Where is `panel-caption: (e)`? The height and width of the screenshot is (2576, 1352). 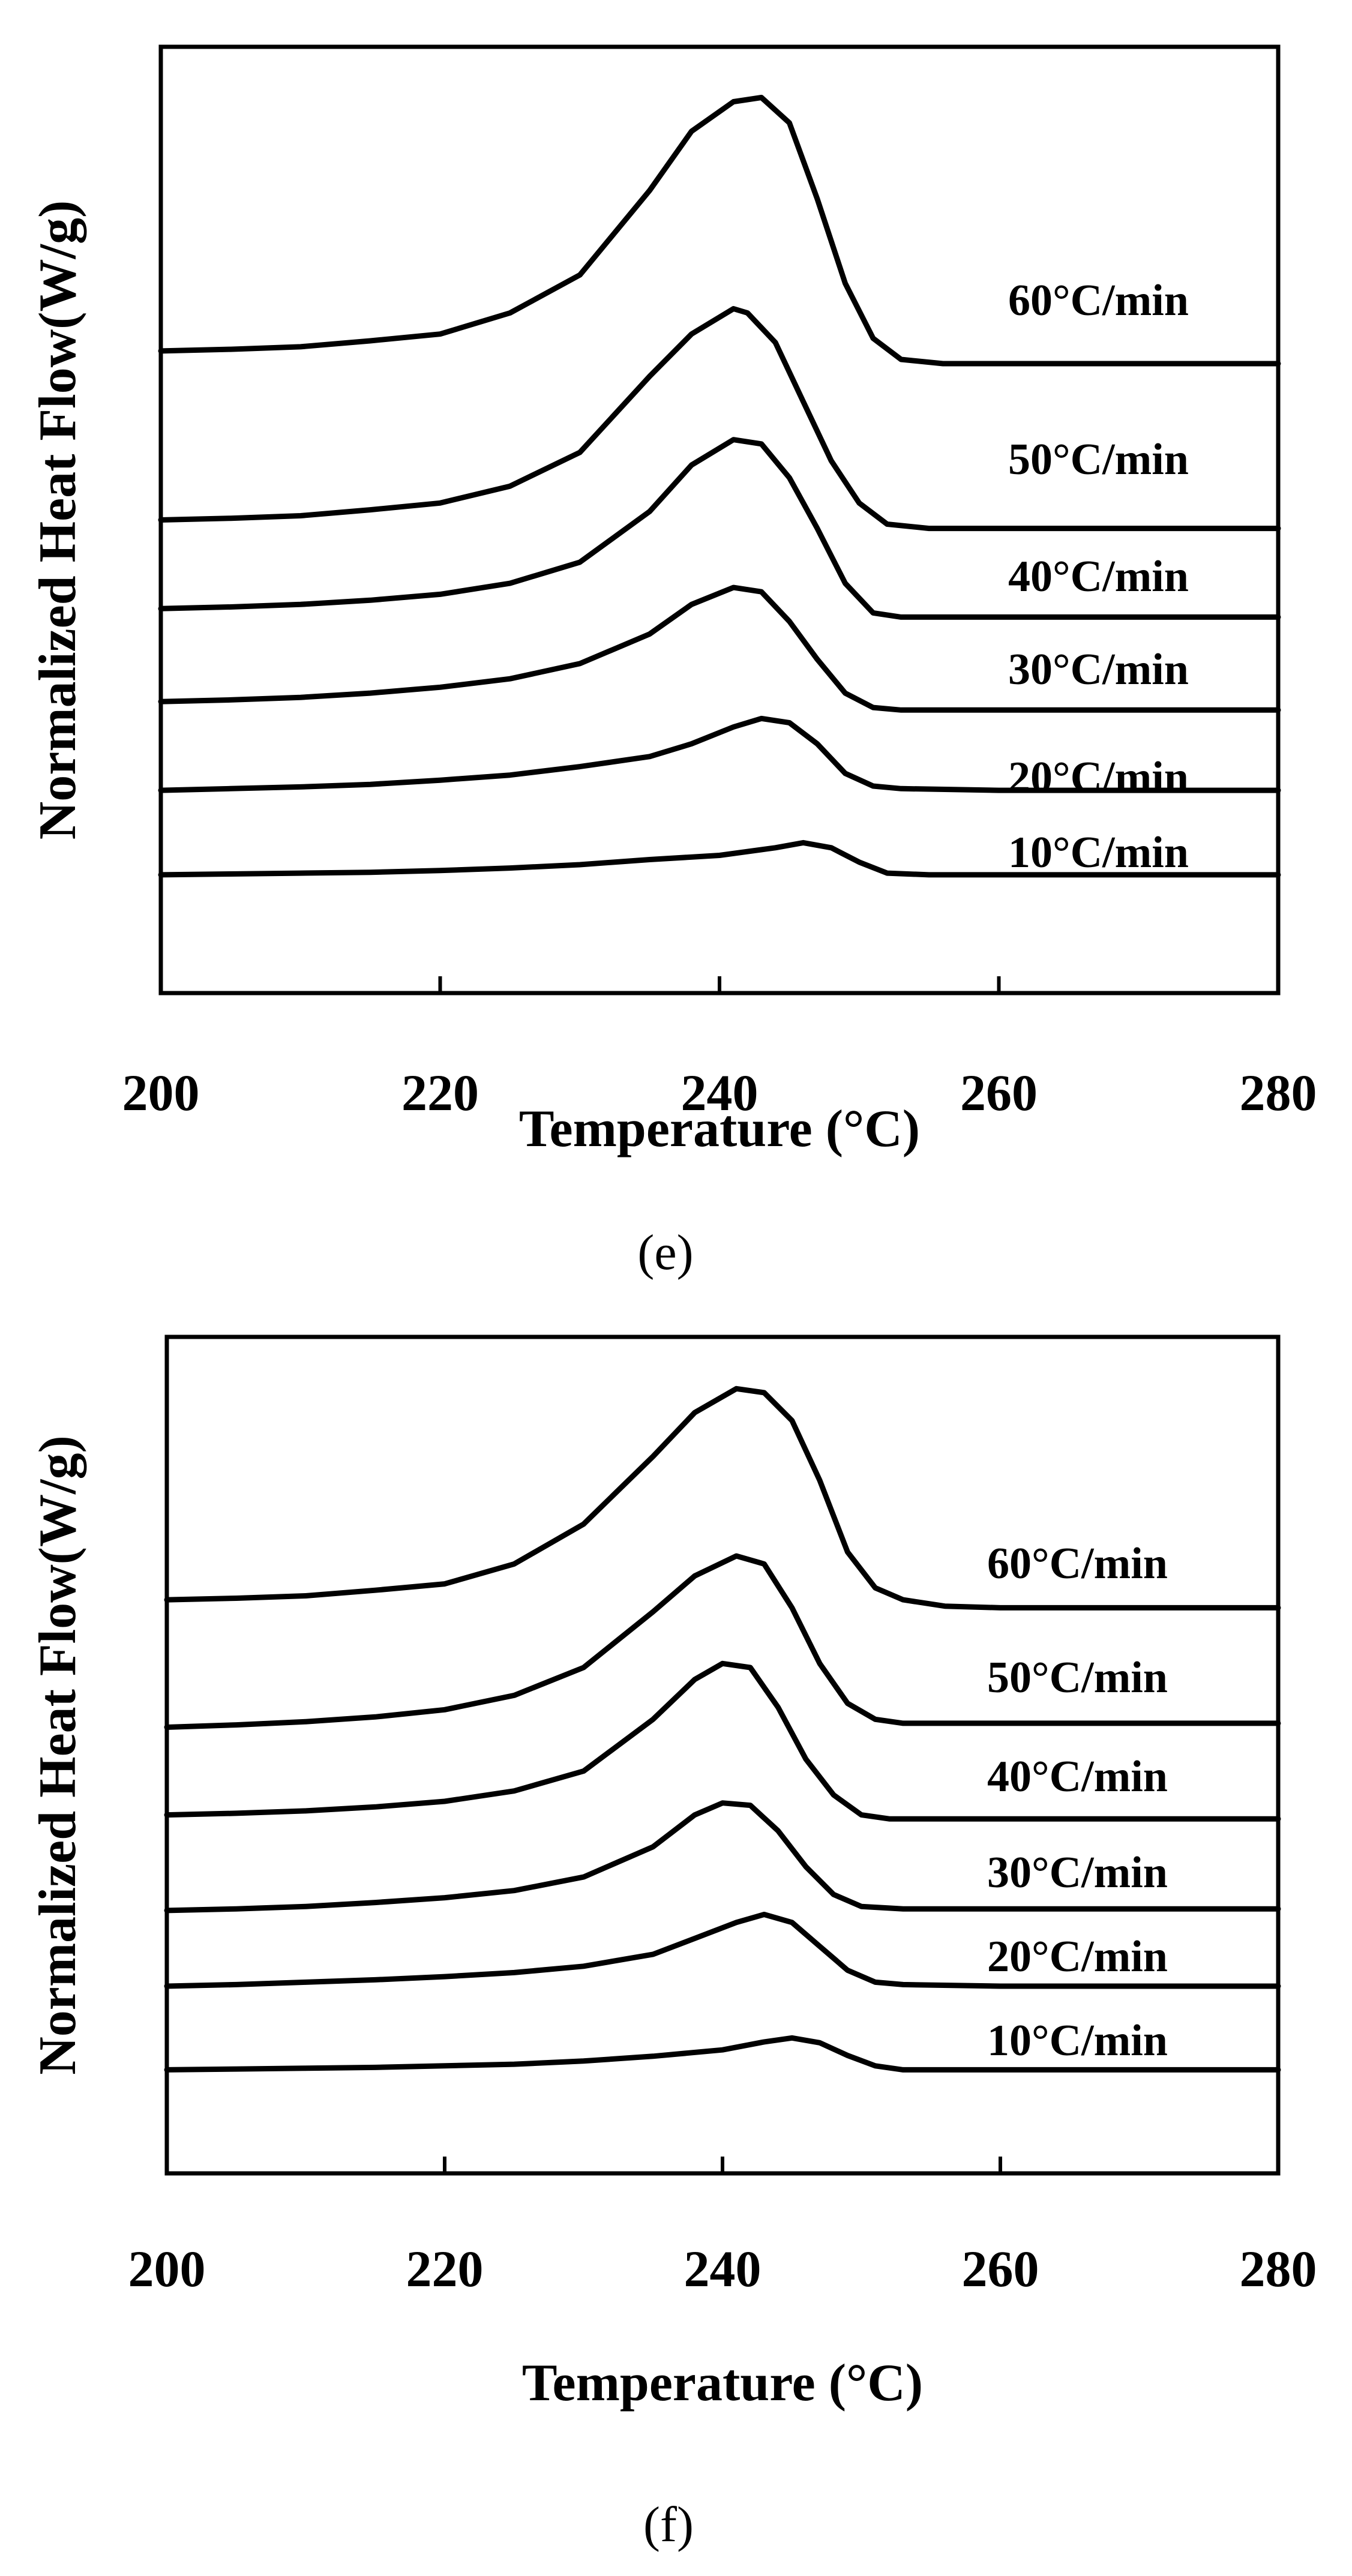
panel-caption: (e) is located at coordinates (665, 1252).